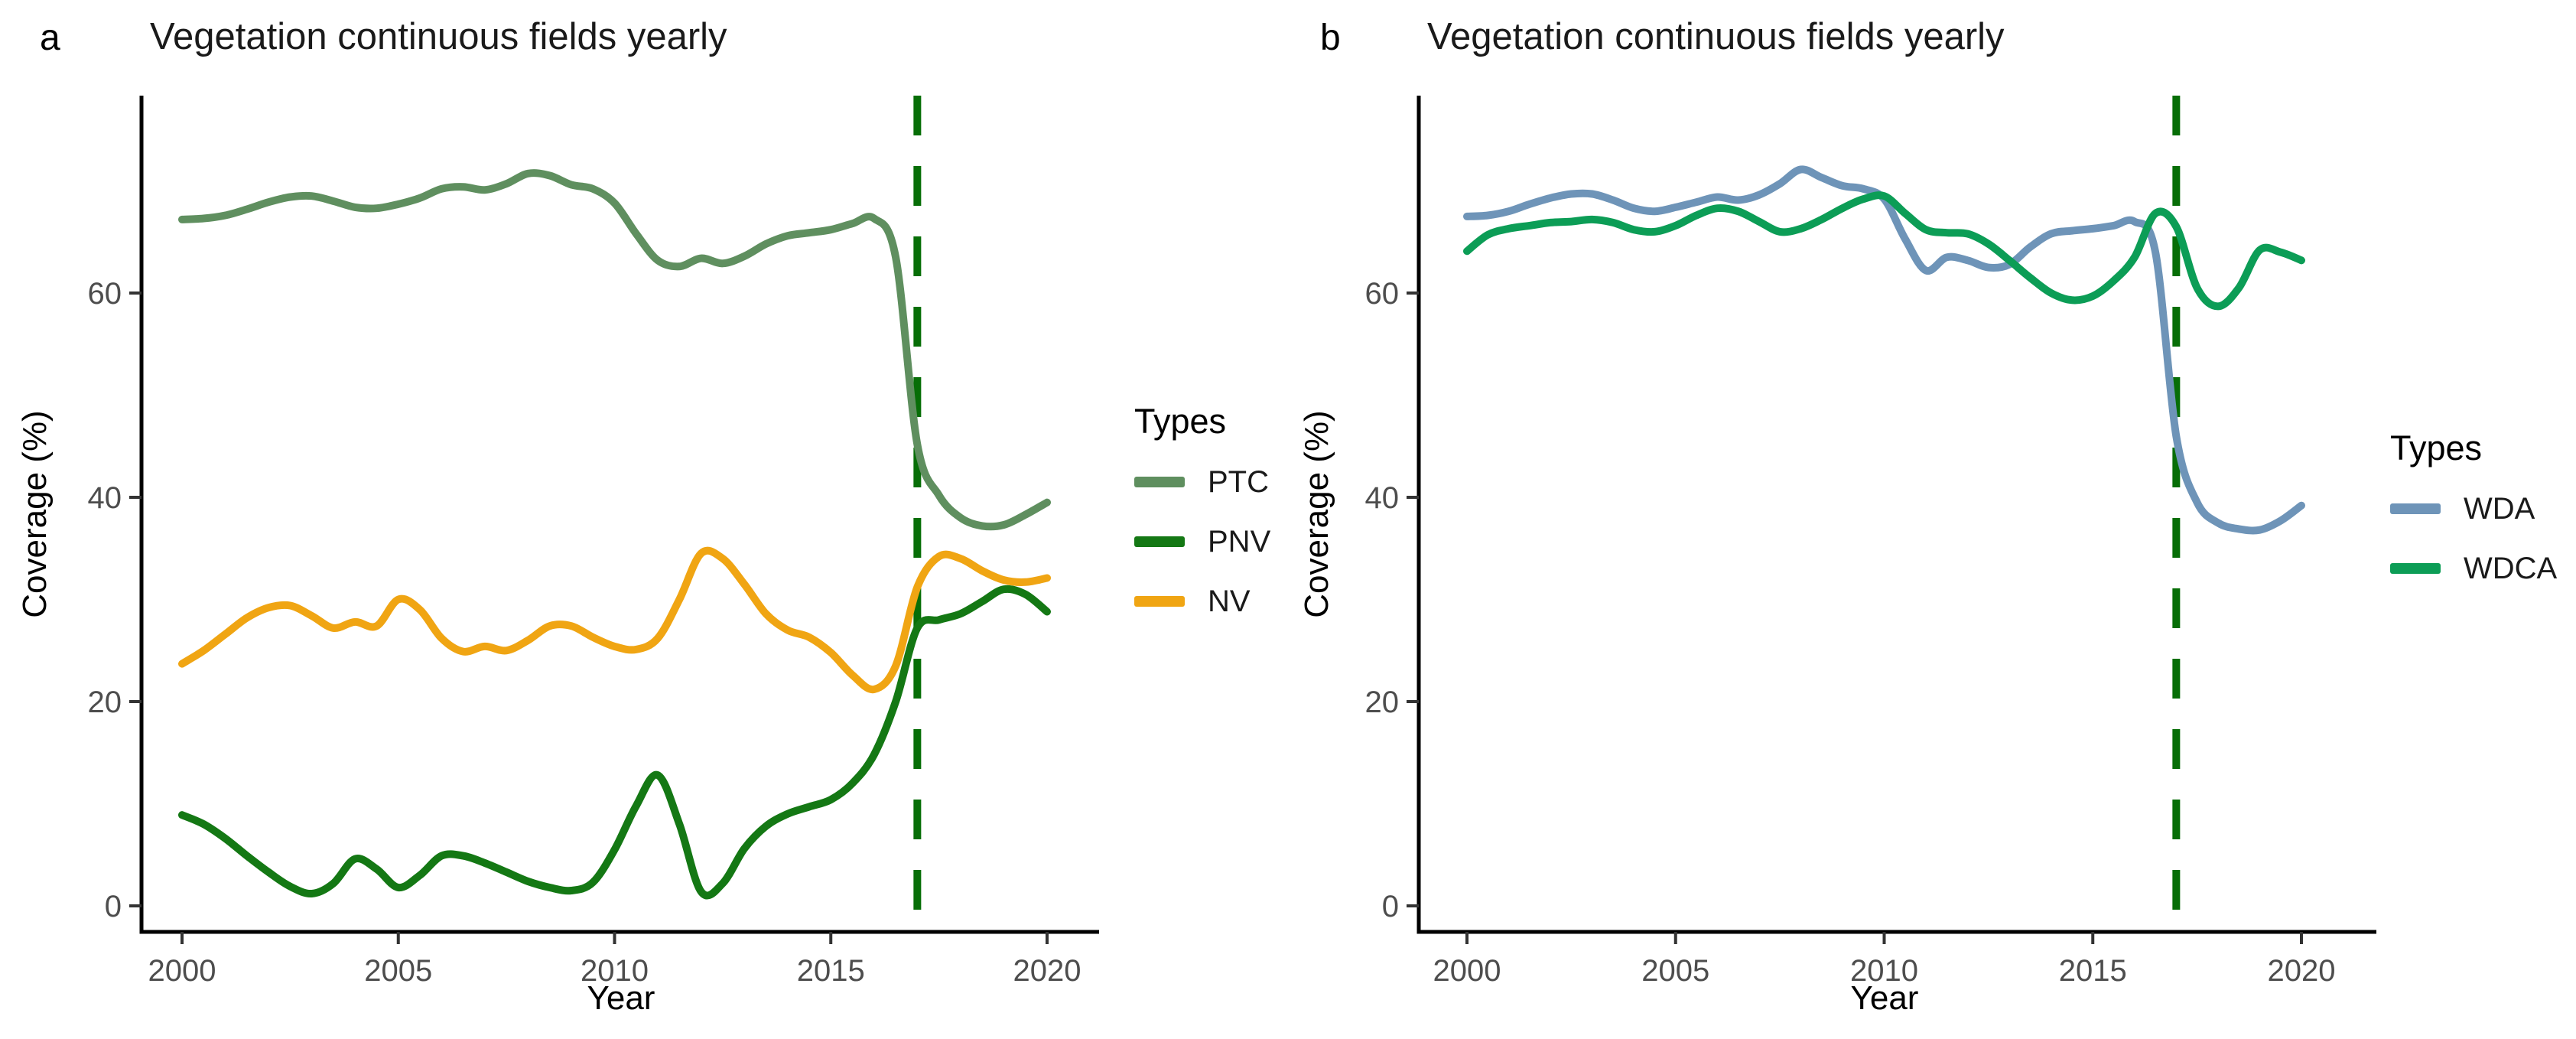 The width and height of the screenshot is (2576, 1039). Describe the element at coordinates (1202, 542) in the screenshot. I see `legend-item-pnv: PNV` at that location.